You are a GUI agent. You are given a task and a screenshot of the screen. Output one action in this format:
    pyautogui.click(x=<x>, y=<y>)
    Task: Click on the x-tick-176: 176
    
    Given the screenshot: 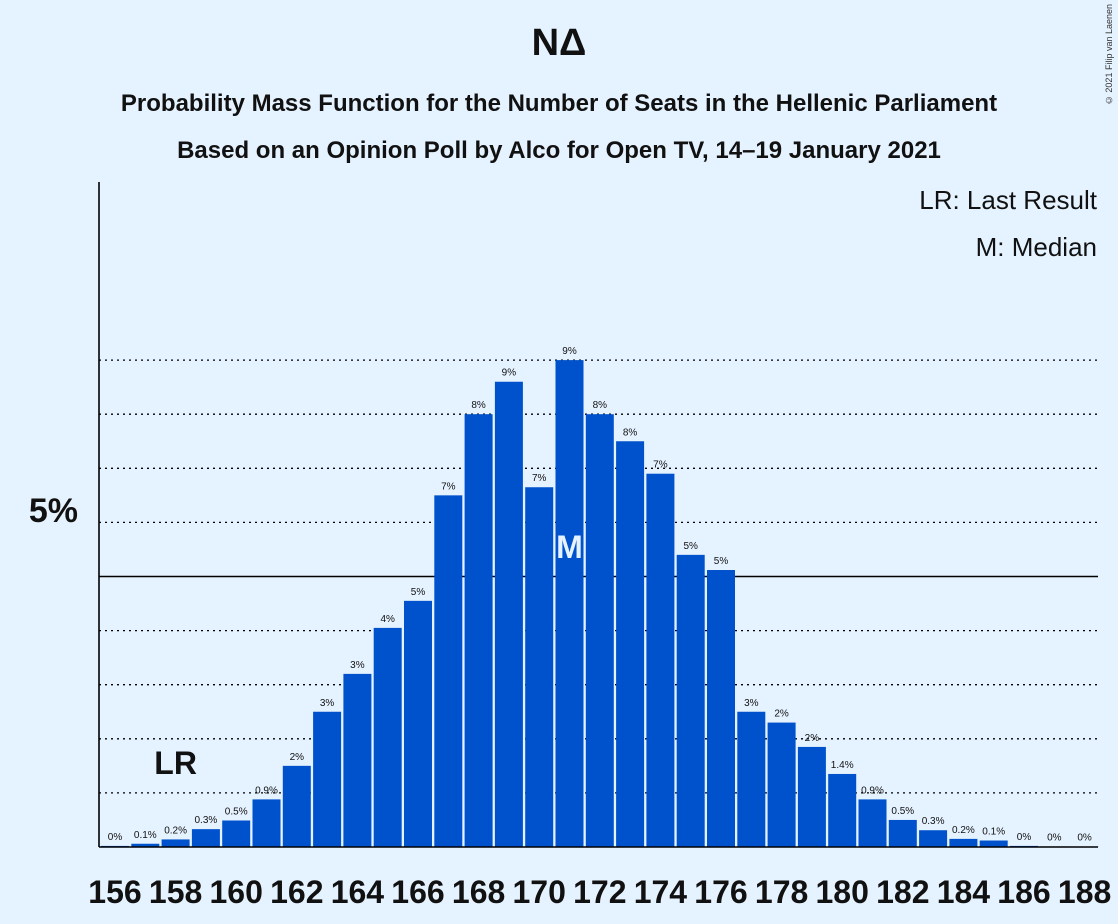 What is the action you would take?
    pyautogui.click(x=720, y=892)
    